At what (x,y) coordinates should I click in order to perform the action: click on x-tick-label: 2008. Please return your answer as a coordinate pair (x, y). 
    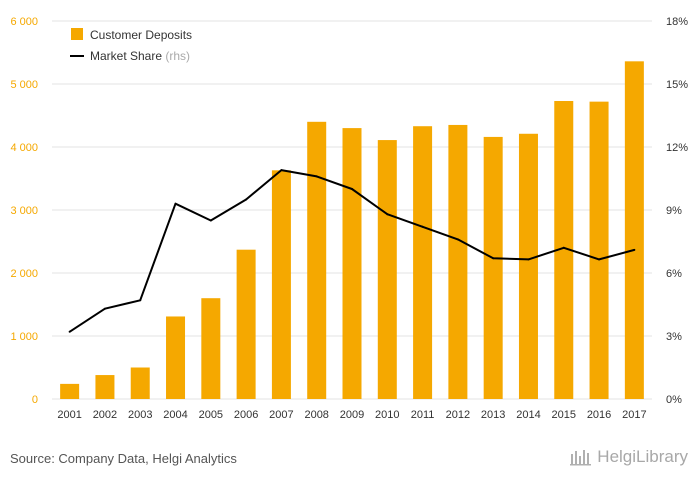
    Looking at the image, I should click on (316, 415).